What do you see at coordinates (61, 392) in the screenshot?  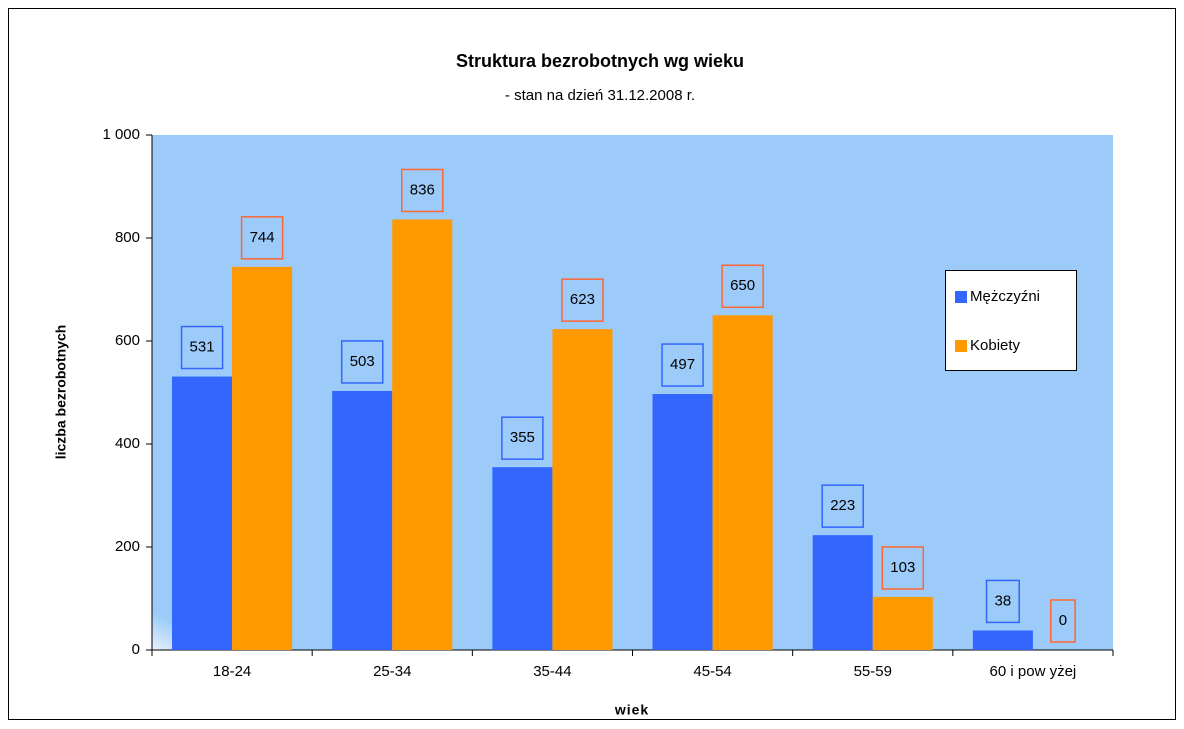 I see `y-axis-label: liczba bezrobotnych` at bounding box center [61, 392].